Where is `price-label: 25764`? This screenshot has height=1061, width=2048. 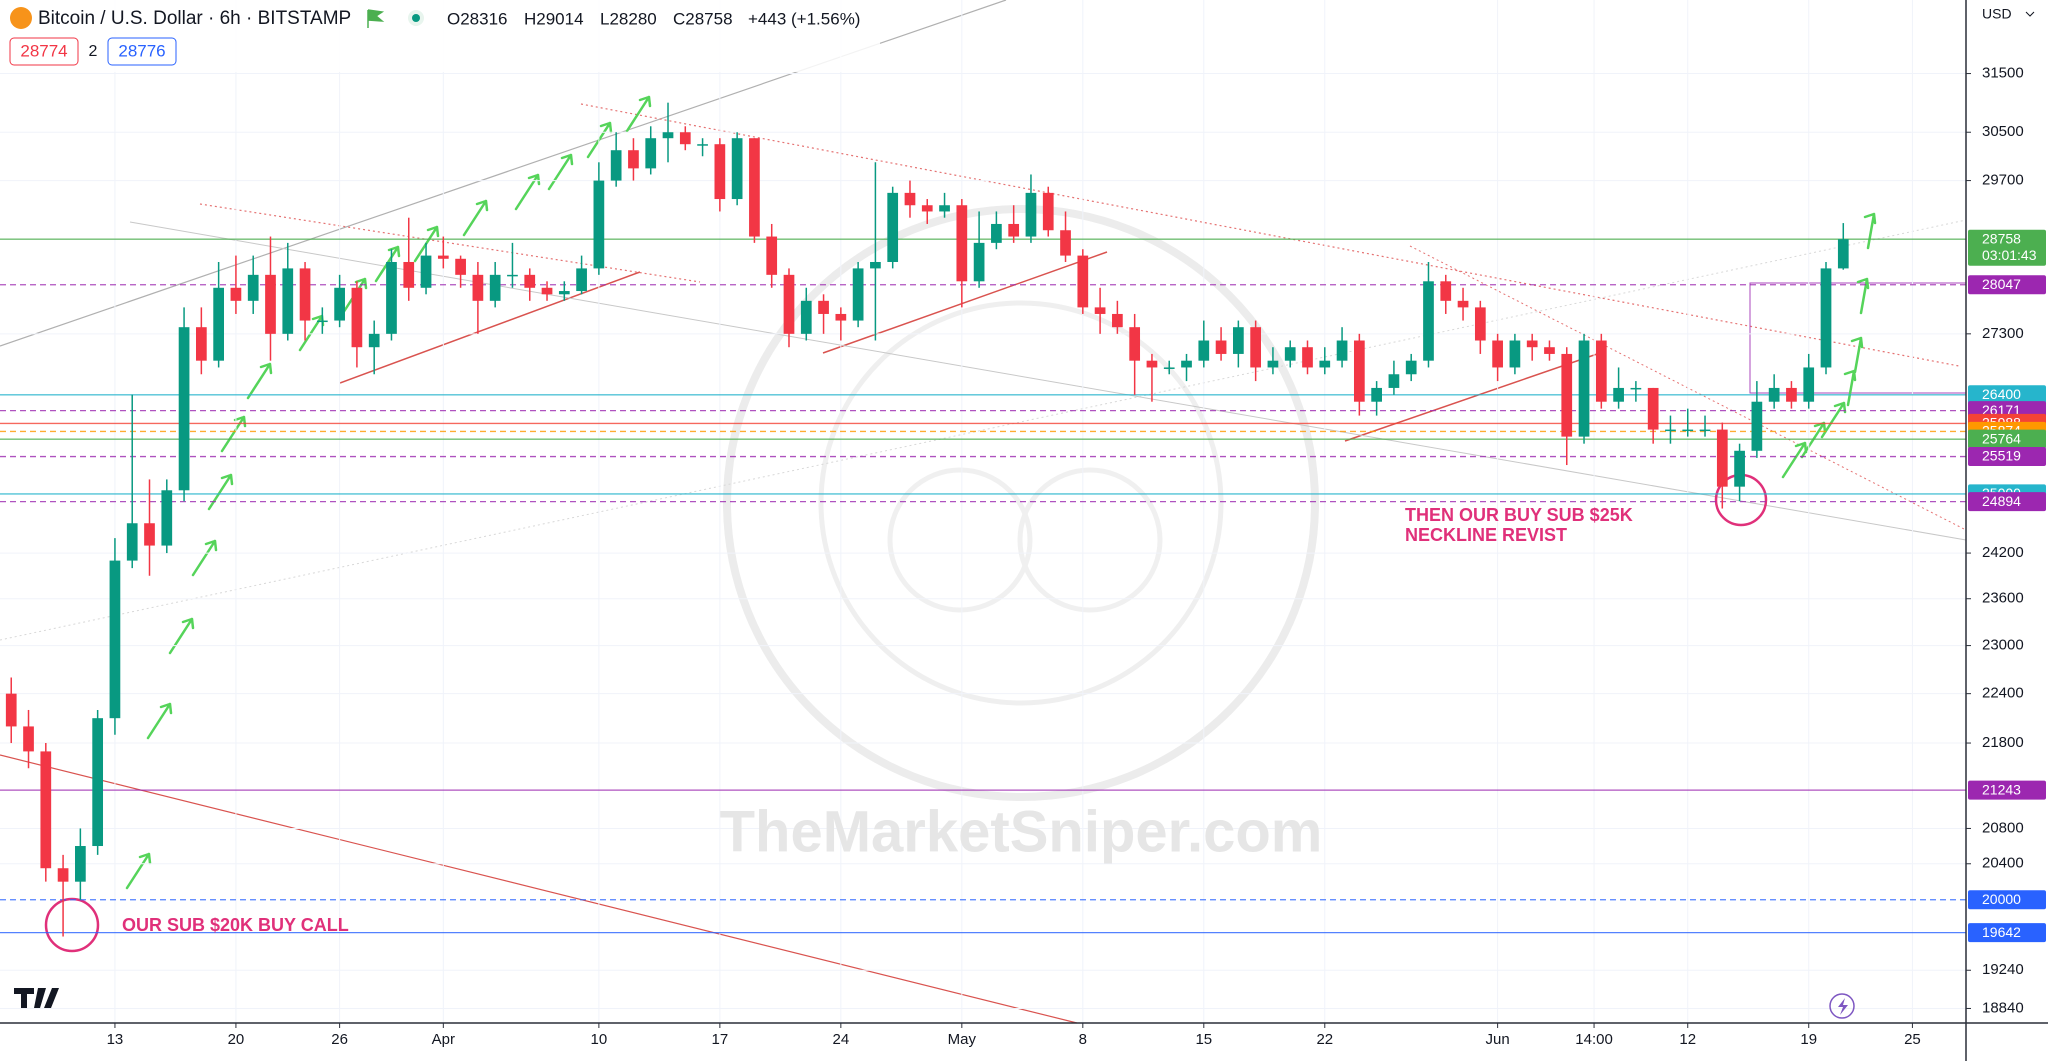 price-label: 25764 is located at coordinates (2001, 438).